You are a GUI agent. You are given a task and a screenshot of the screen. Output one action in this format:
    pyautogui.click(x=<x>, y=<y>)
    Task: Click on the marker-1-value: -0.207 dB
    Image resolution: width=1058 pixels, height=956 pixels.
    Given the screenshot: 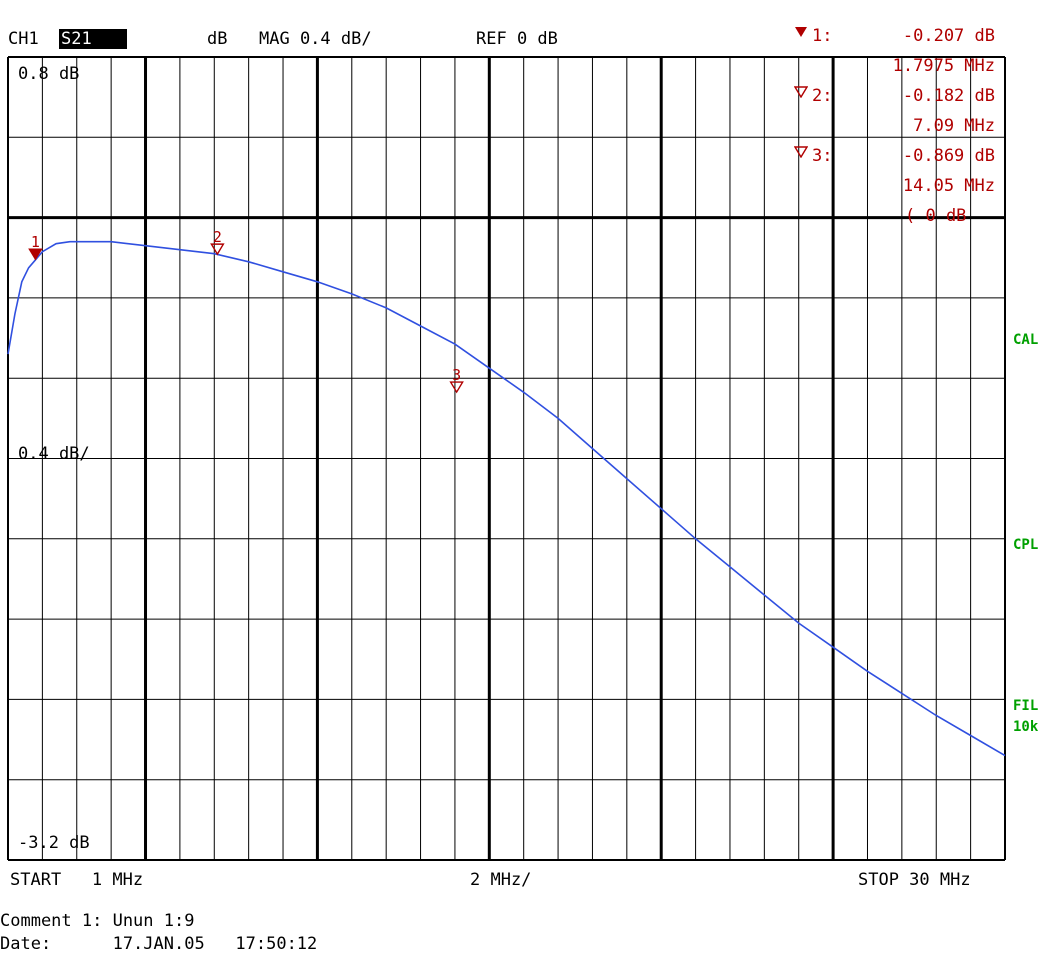 What is the action you would take?
    pyautogui.click(x=948, y=36)
    